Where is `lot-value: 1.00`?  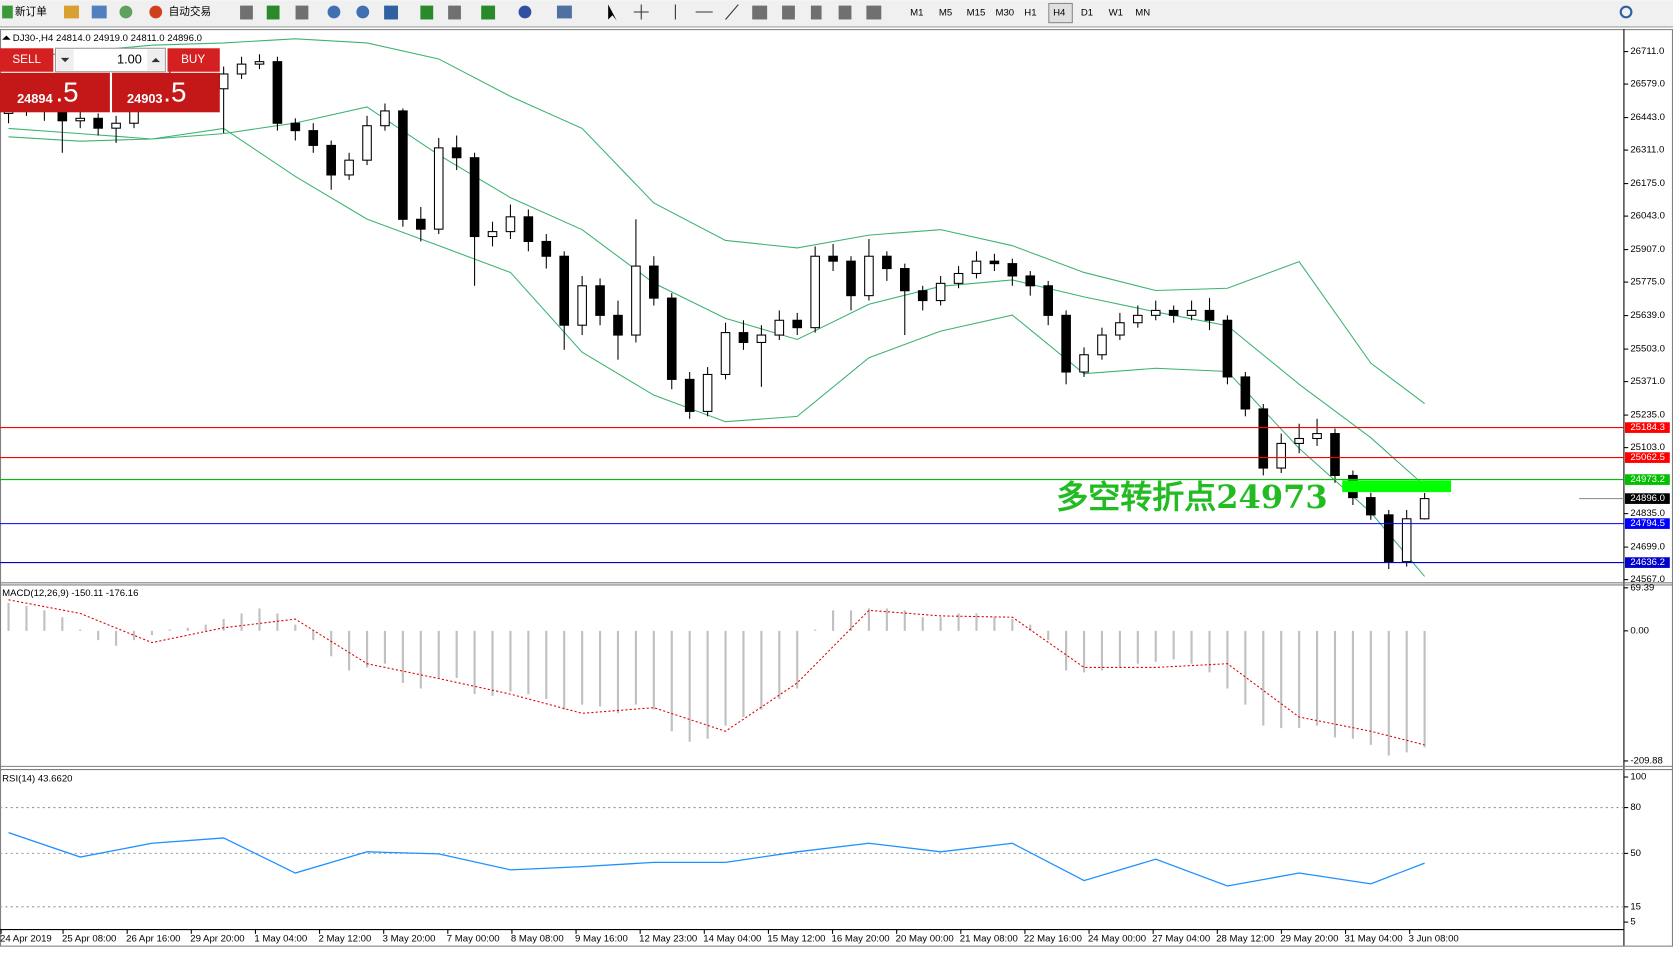
lot-value: 1.00 is located at coordinates (129, 58).